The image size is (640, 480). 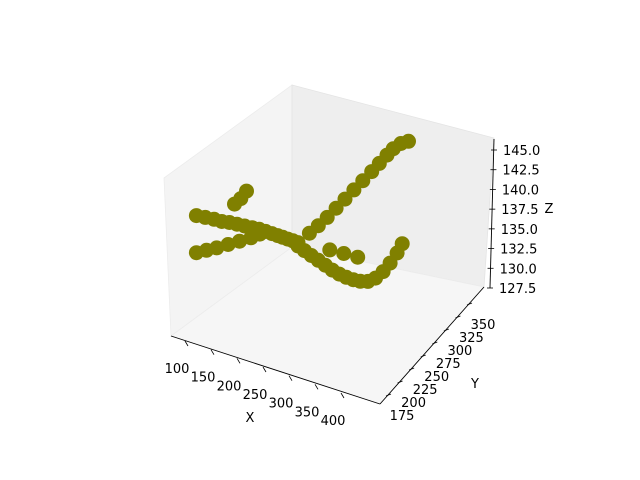 What do you see at coordinates (521, 151) in the screenshot?
I see `z-tick-label: 145.0` at bounding box center [521, 151].